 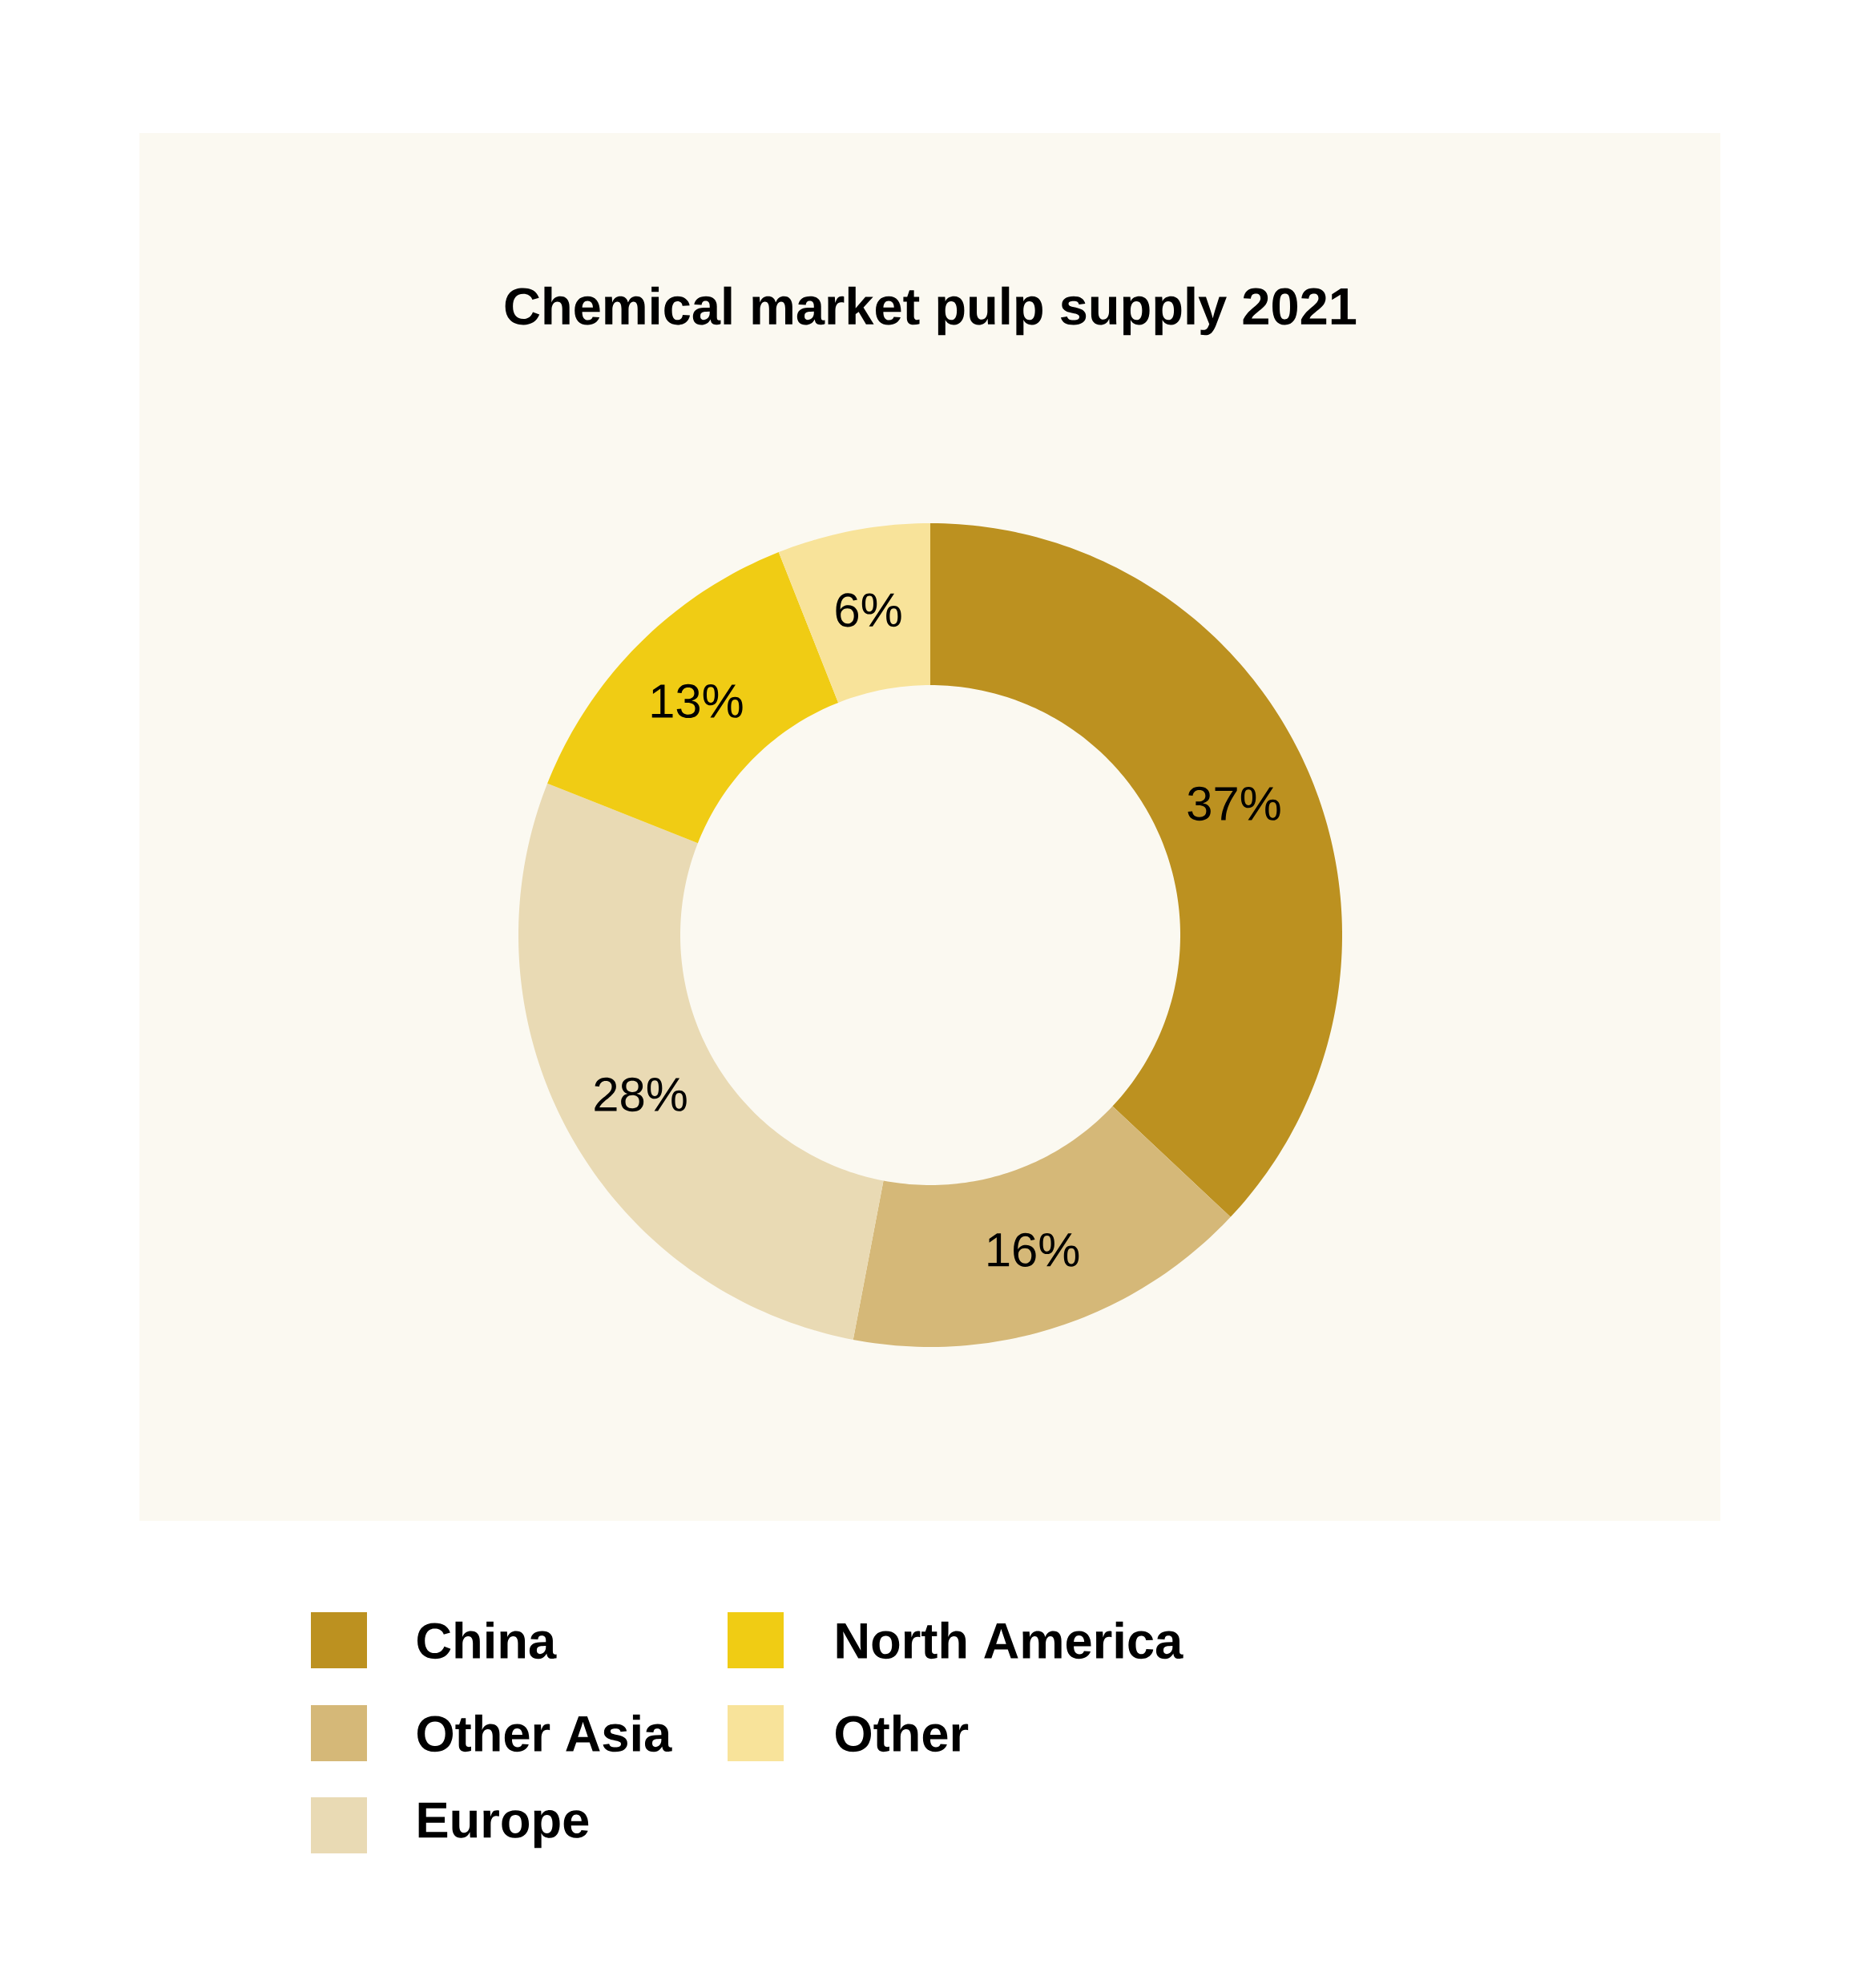 What do you see at coordinates (902, 1733) in the screenshot?
I see `legend-label: Other` at bounding box center [902, 1733].